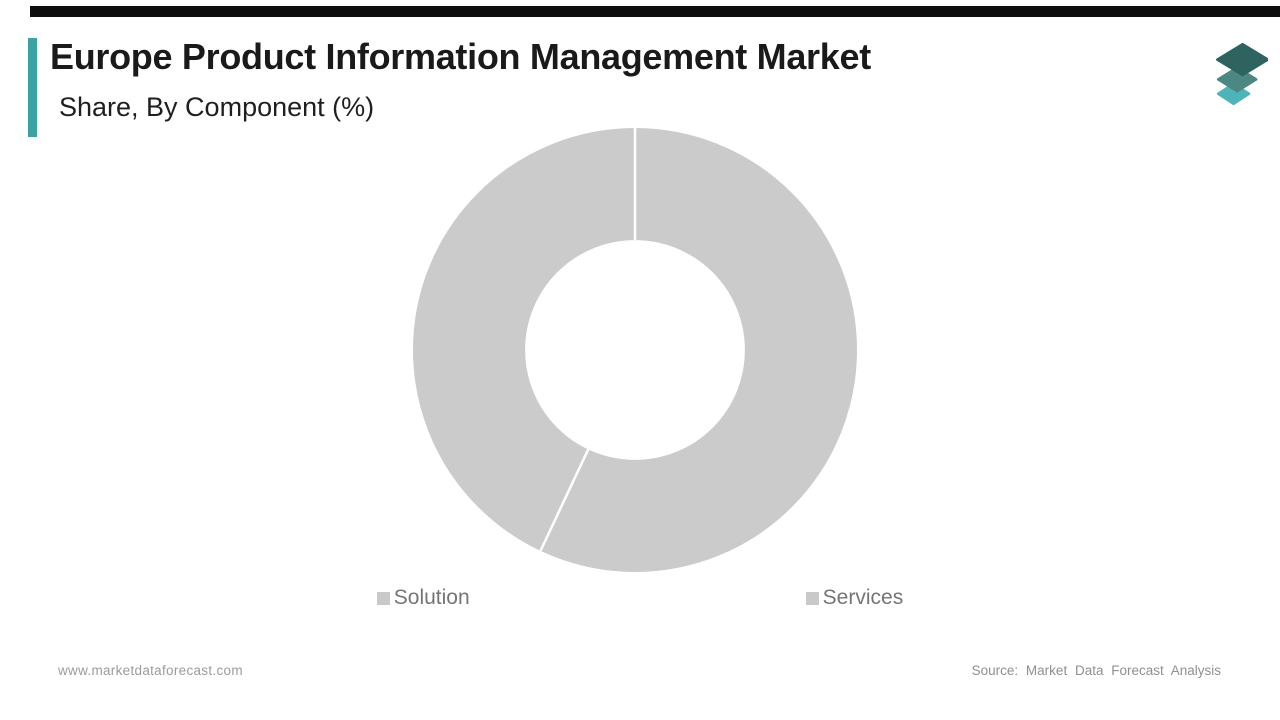 This screenshot has width=1280, height=720. What do you see at coordinates (863, 597) in the screenshot?
I see `legend-label: Services` at bounding box center [863, 597].